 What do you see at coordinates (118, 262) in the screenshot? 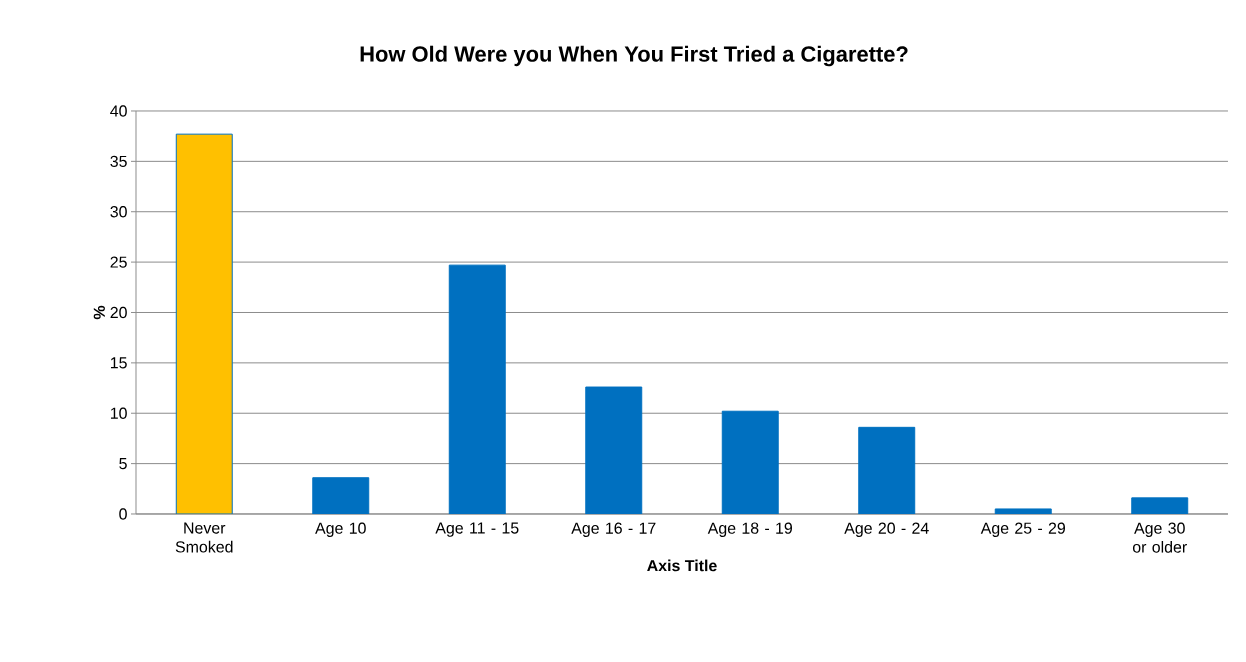
I see `y-tick-label: 25` at bounding box center [118, 262].